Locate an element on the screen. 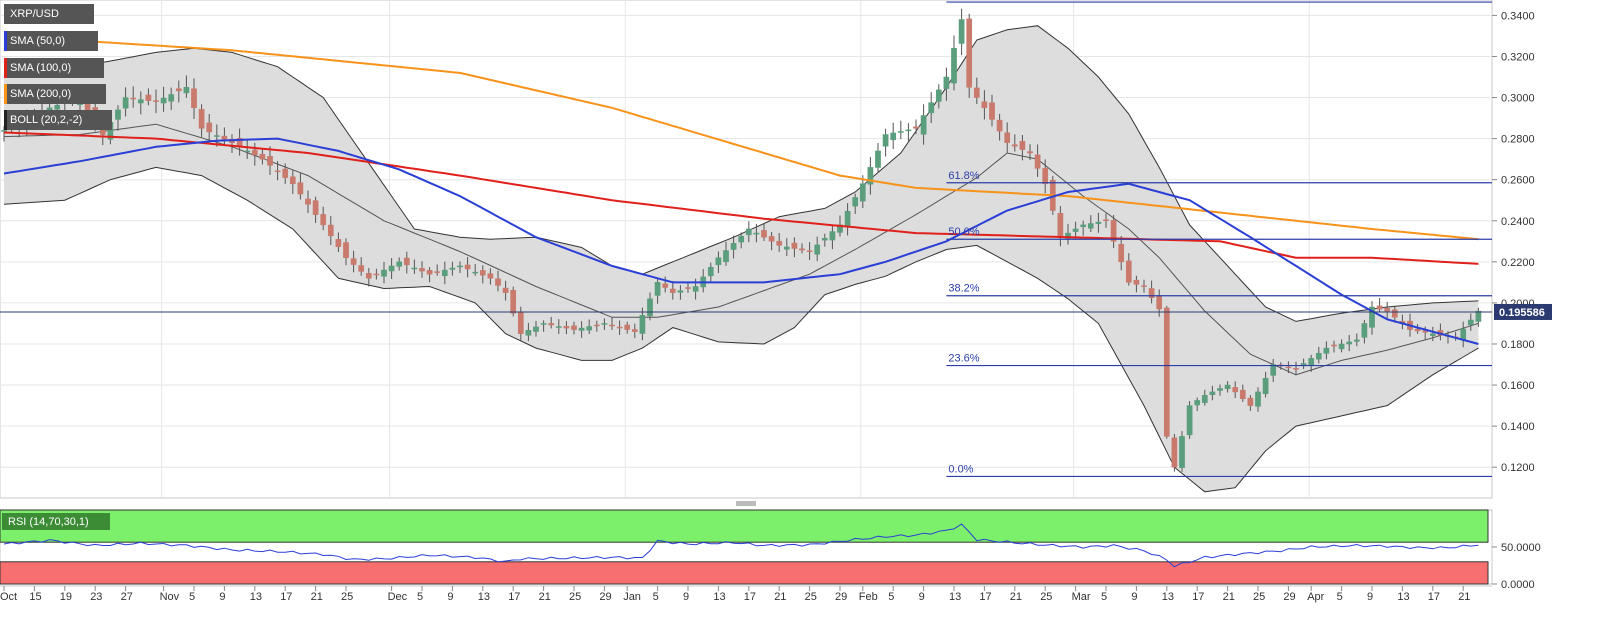 The width and height of the screenshot is (1604, 627). fib-level-label: 61.8% is located at coordinates (963, 176).